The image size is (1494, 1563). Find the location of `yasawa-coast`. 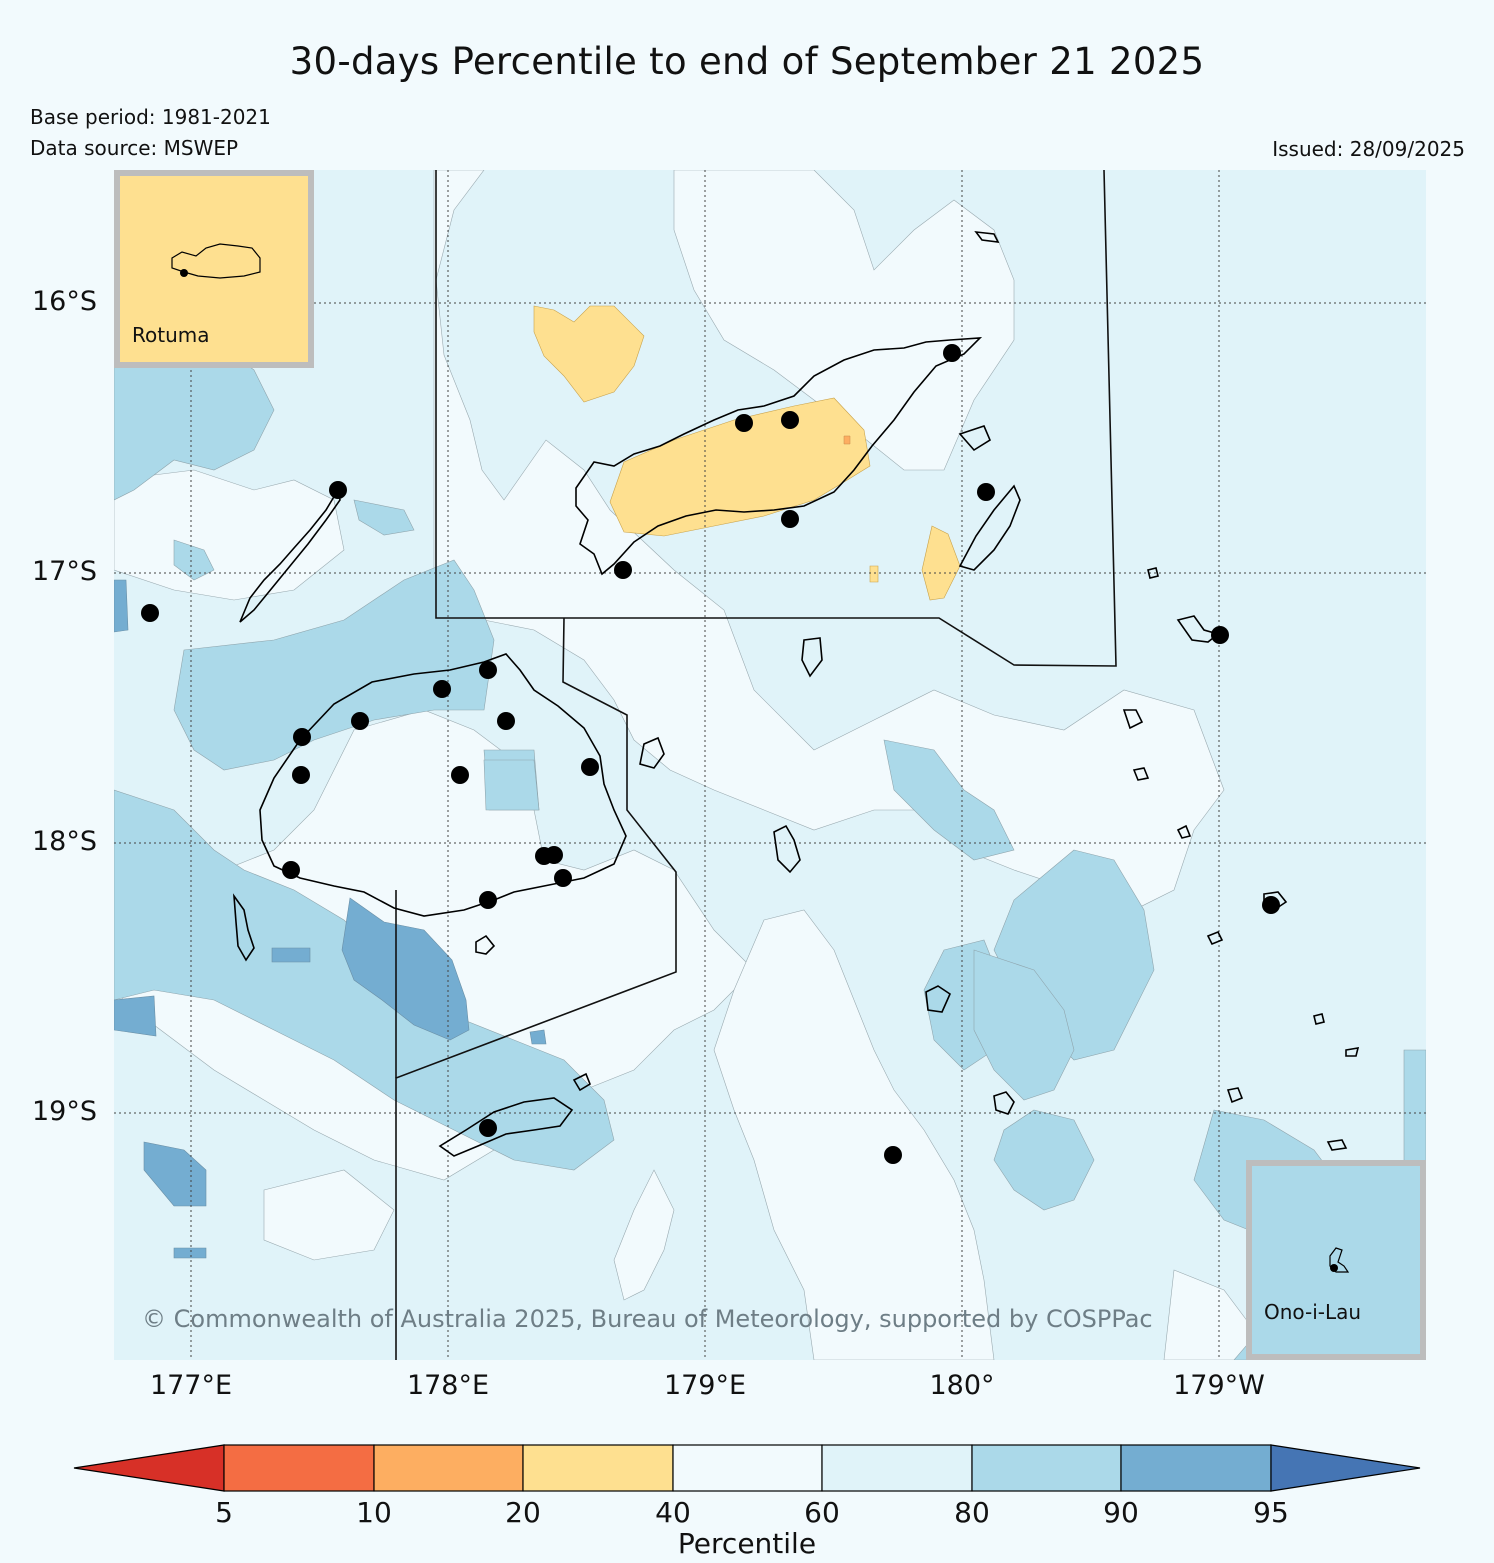

yasawa-coast is located at coordinates (290, 555).